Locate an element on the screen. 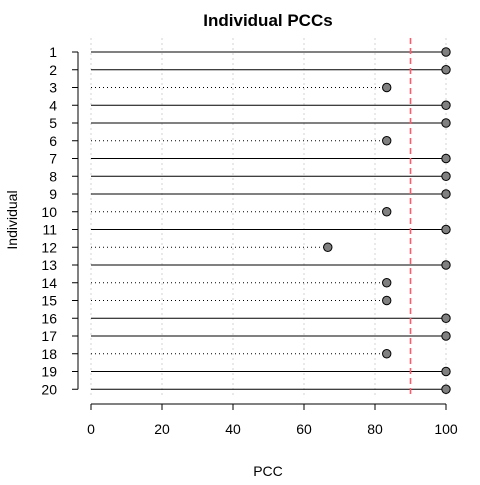  x-axis: 0 20 40 60 80 100 is located at coordinates (272, 420).